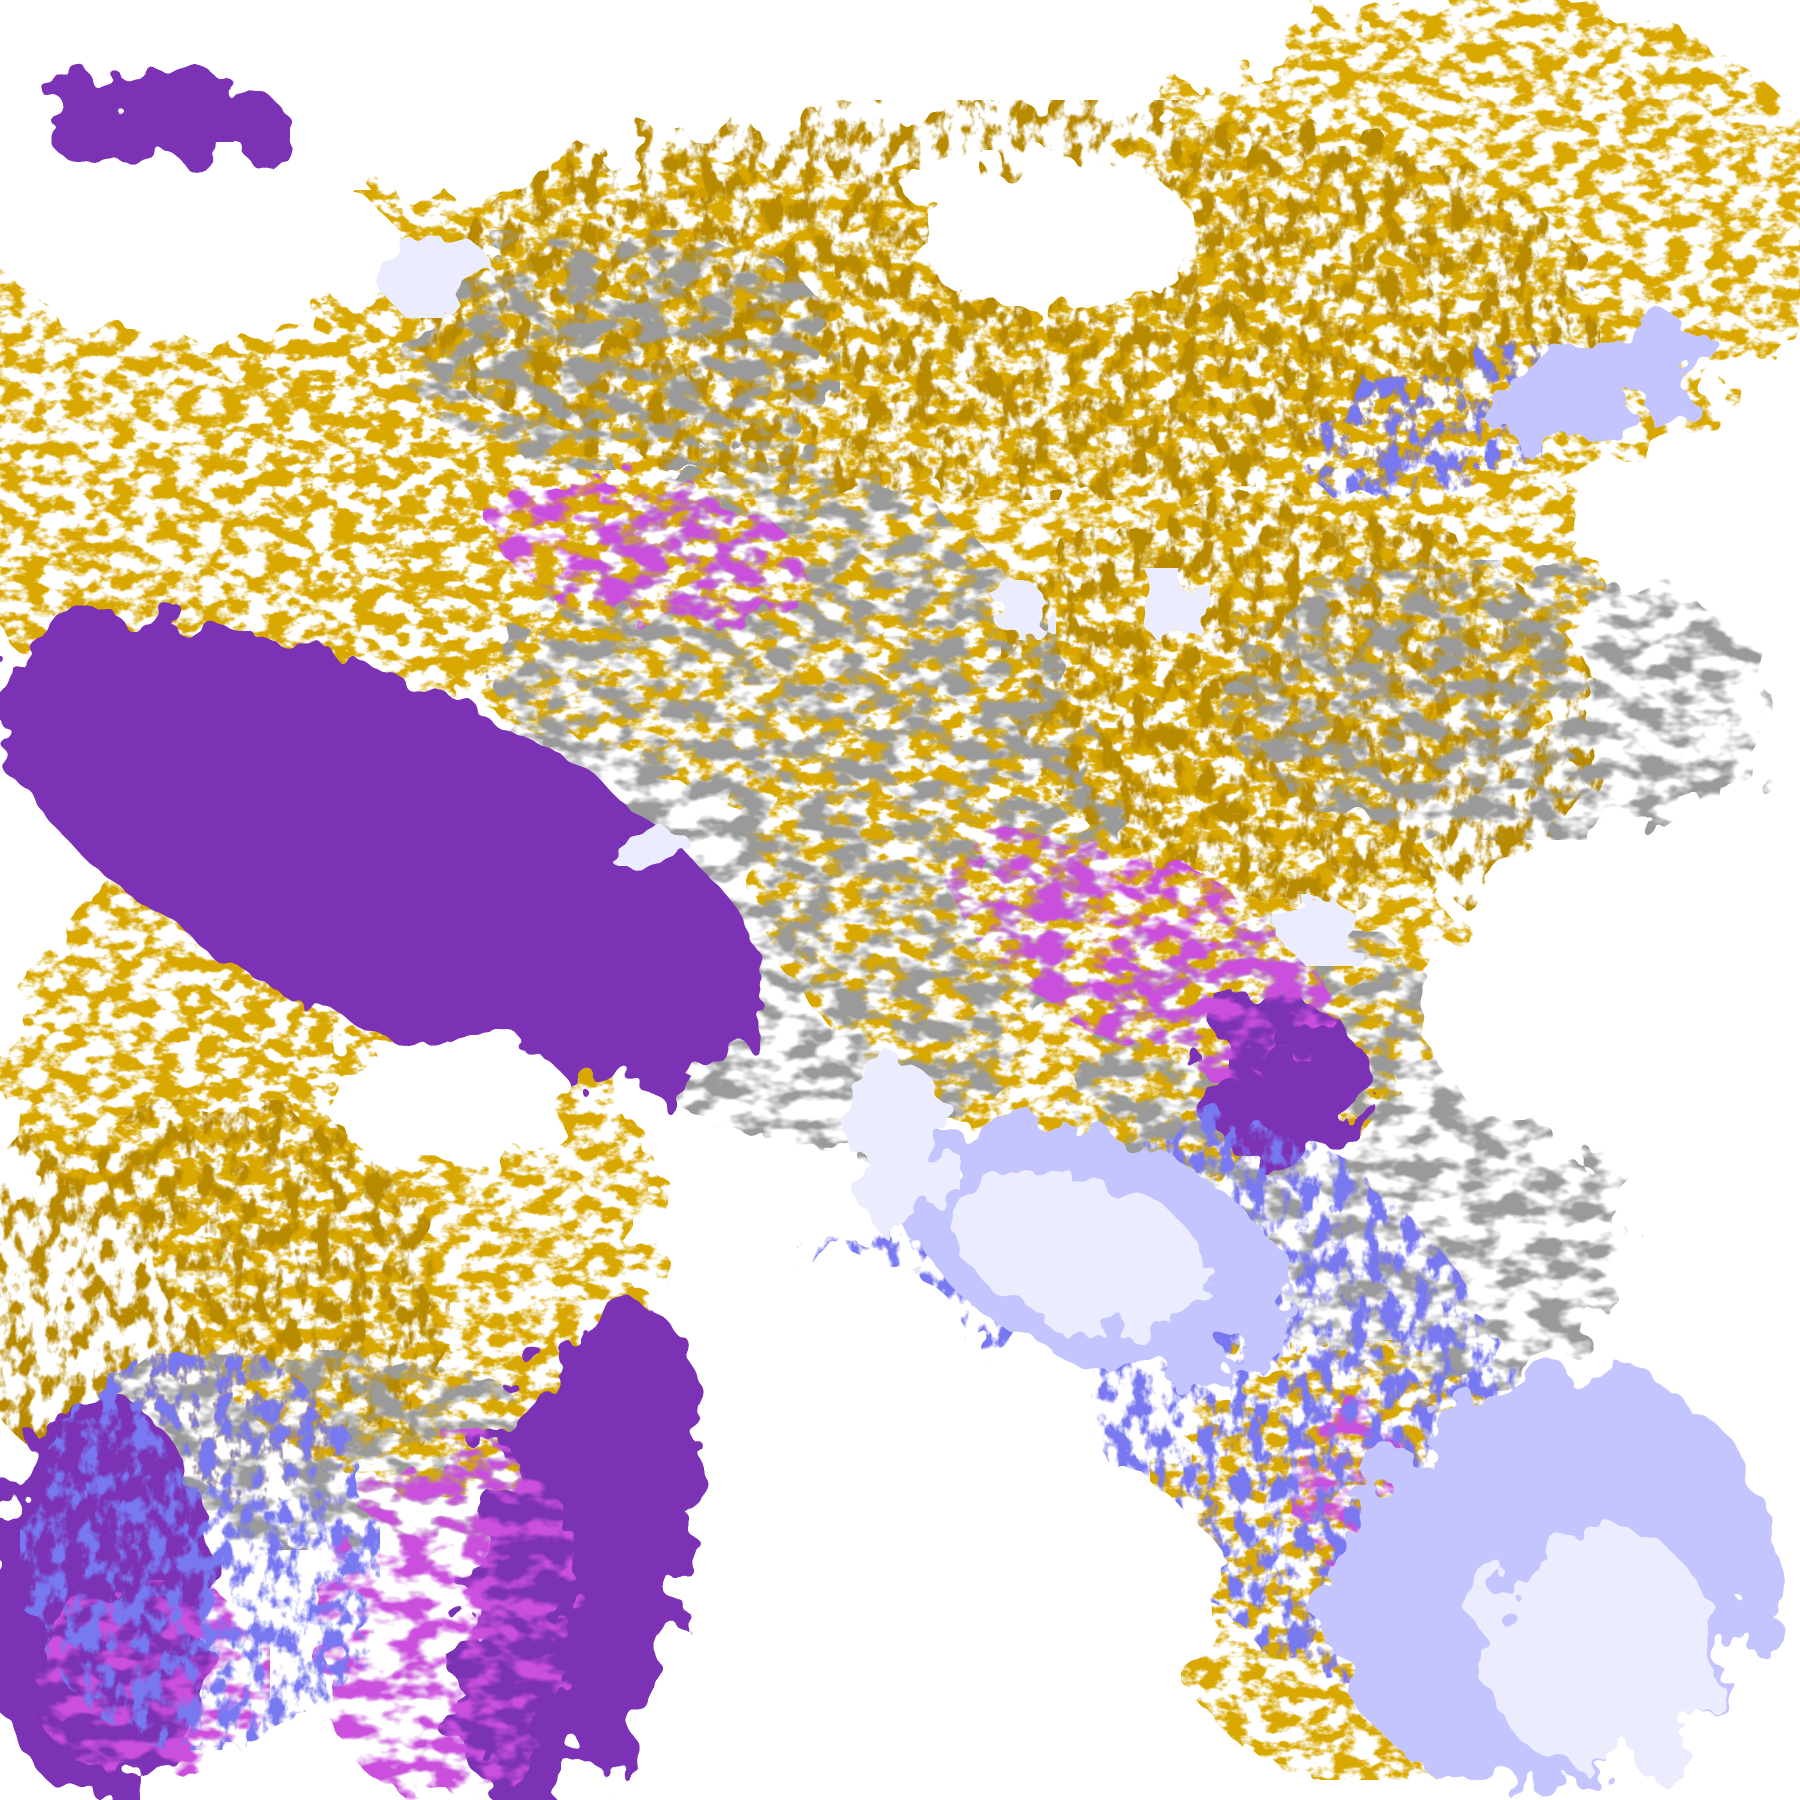 The width and height of the screenshot is (1800, 1800). Describe the element at coordinates (200, 1550) in the screenshot. I see `periwinkle-cloud-region` at that location.